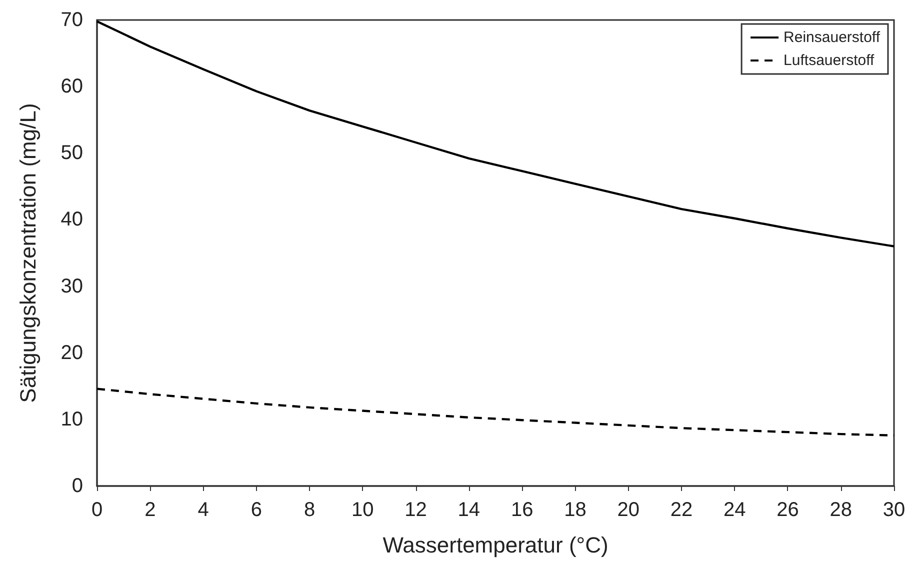 The width and height of the screenshot is (912, 581). Describe the element at coordinates (681, 510) in the screenshot. I see `x-tick-label: 22` at that location.